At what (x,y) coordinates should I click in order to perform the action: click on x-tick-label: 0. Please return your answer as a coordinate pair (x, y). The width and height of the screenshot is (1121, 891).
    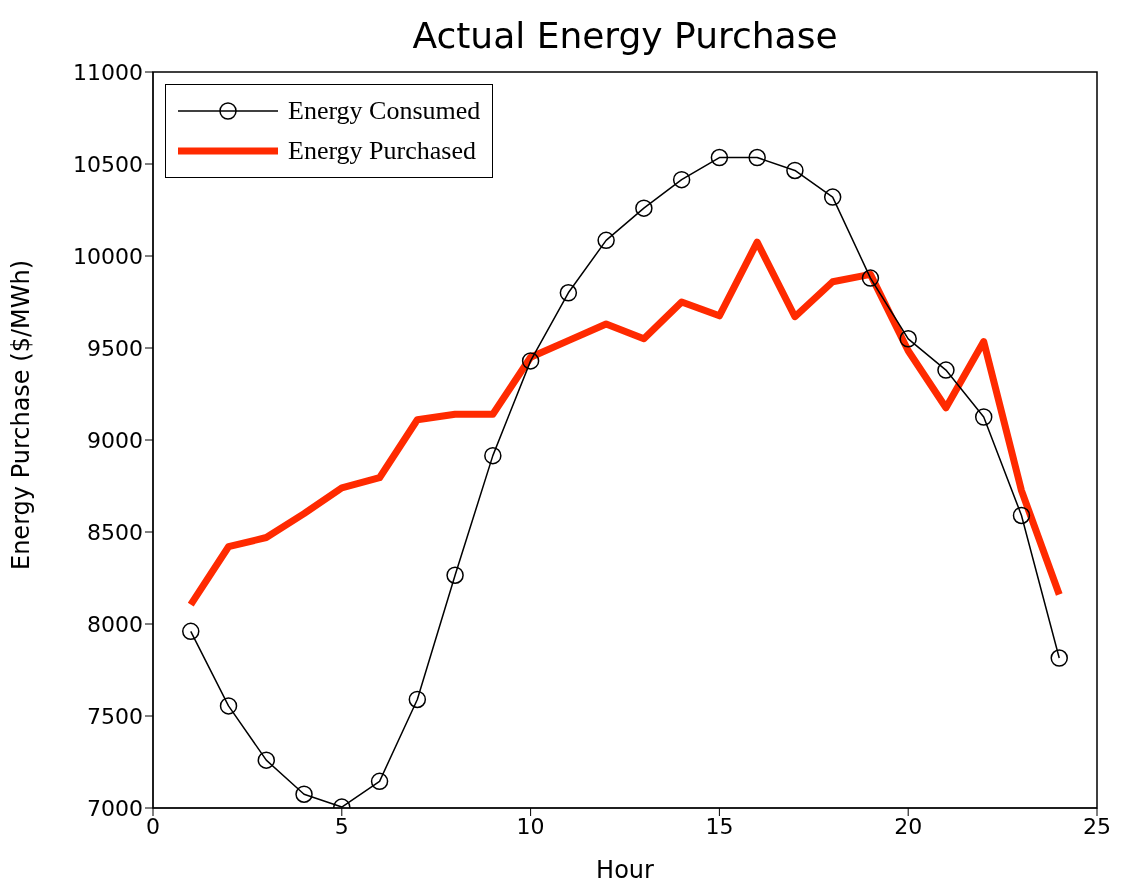
    Looking at the image, I should click on (153, 826).